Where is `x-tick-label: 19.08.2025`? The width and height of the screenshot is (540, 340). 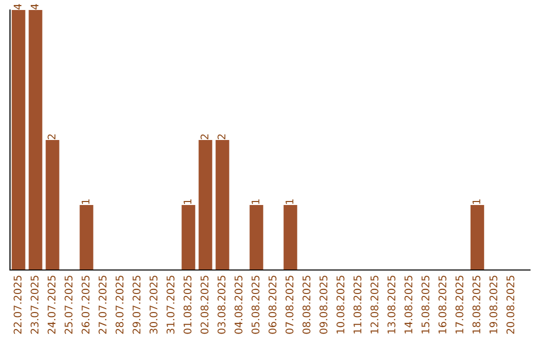
x-tick-label: 19.08.2025 is located at coordinates (493, 305).